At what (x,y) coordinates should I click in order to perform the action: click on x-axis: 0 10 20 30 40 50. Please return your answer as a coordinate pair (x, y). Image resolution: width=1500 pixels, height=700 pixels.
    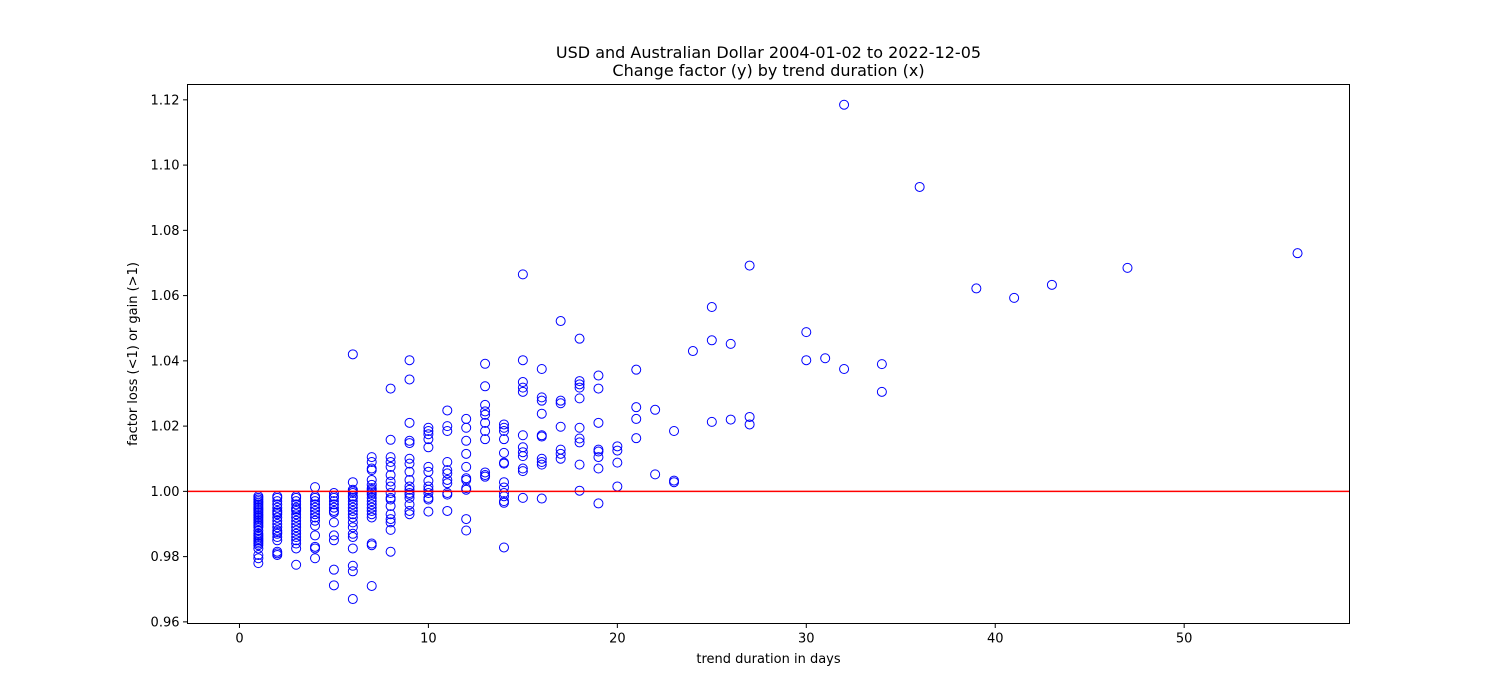
    Looking at the image, I should click on (713, 635).